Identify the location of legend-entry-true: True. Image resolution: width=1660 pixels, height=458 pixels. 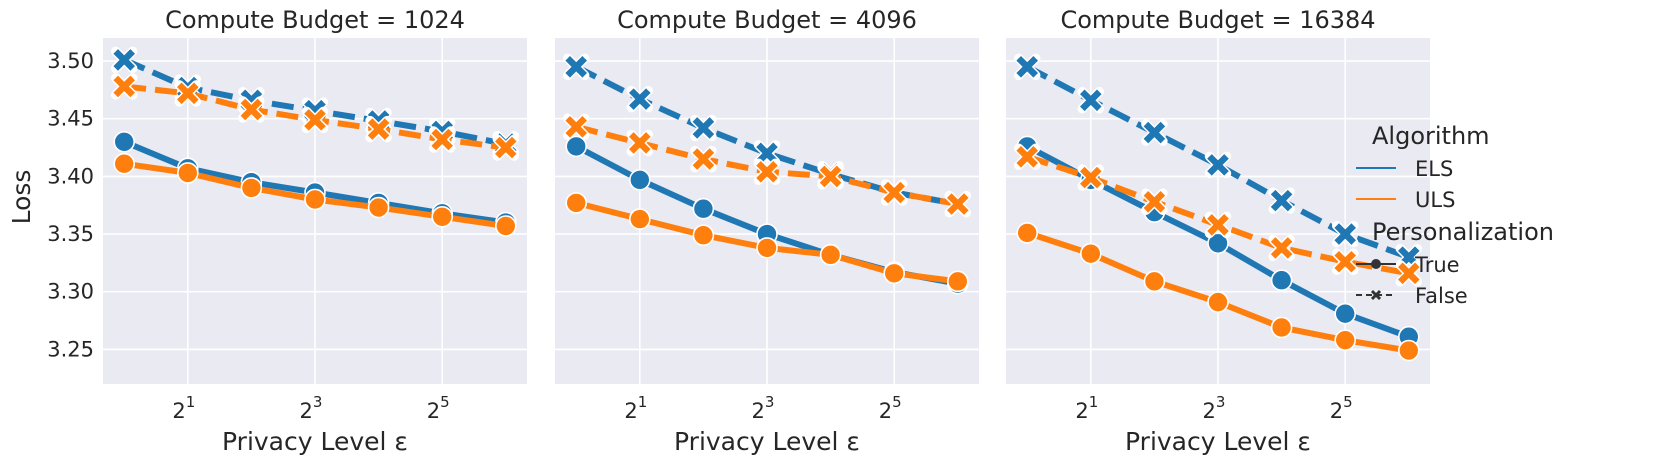
(1408, 265).